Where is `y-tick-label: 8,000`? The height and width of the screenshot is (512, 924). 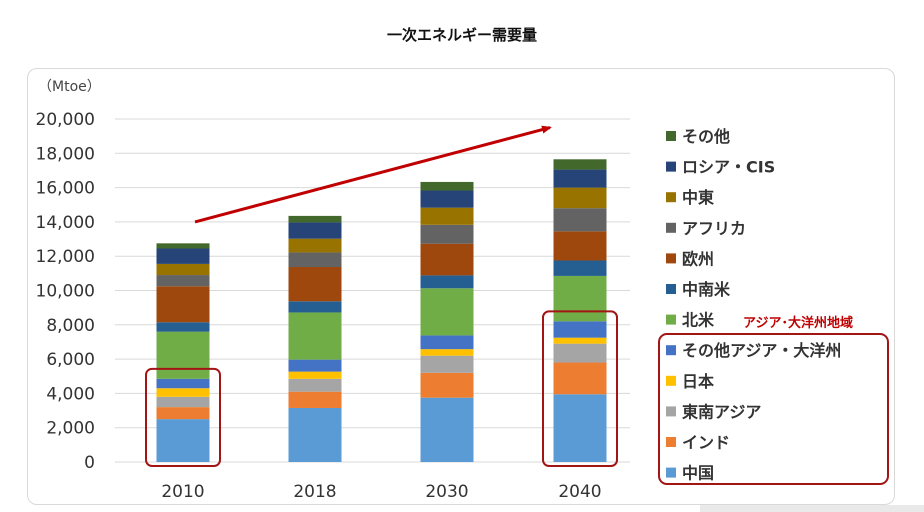 y-tick-label: 8,000 is located at coordinates (70, 326).